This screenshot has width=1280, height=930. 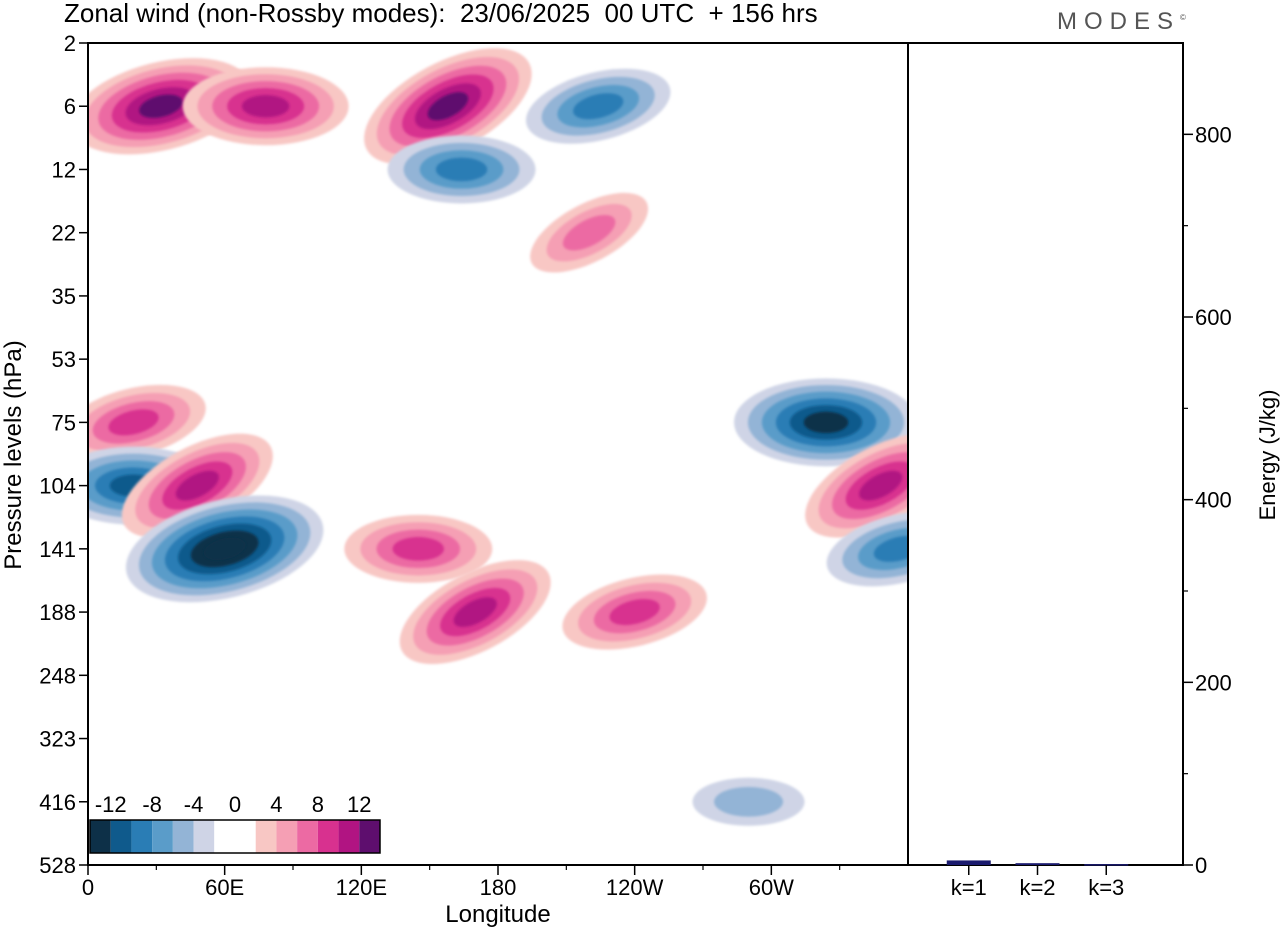 What do you see at coordinates (57, 739) in the screenshot?
I see `y-tick-label: 323` at bounding box center [57, 739].